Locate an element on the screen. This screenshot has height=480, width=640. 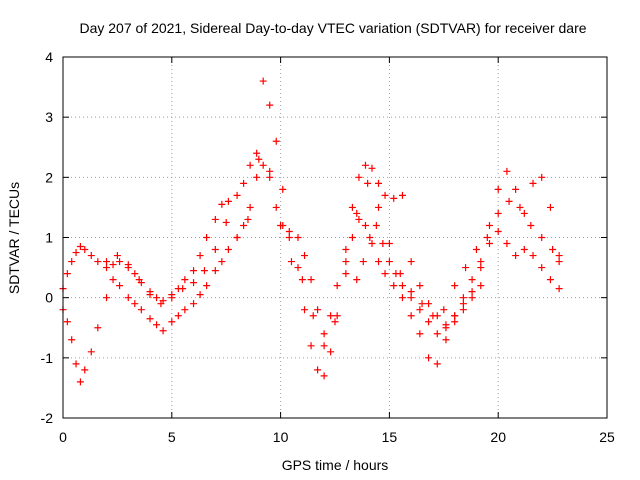
y-tick-label: 0 is located at coordinates (49, 298).